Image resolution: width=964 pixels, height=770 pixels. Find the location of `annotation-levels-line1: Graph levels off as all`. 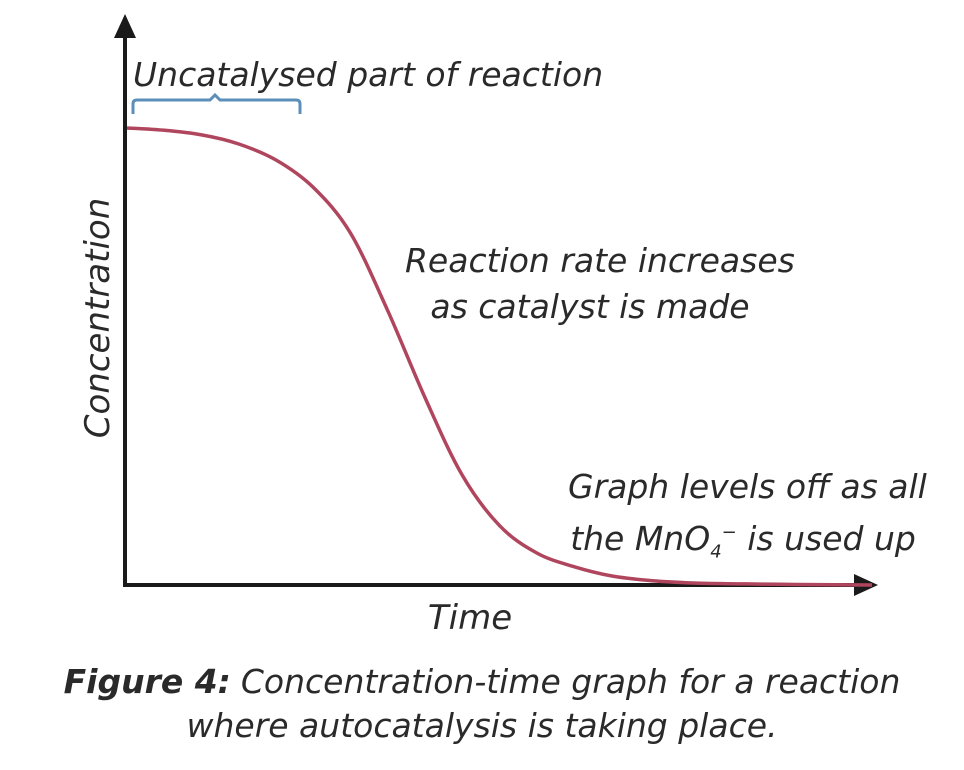

annotation-levels-line1: Graph levels off as all is located at coordinates (747, 486).